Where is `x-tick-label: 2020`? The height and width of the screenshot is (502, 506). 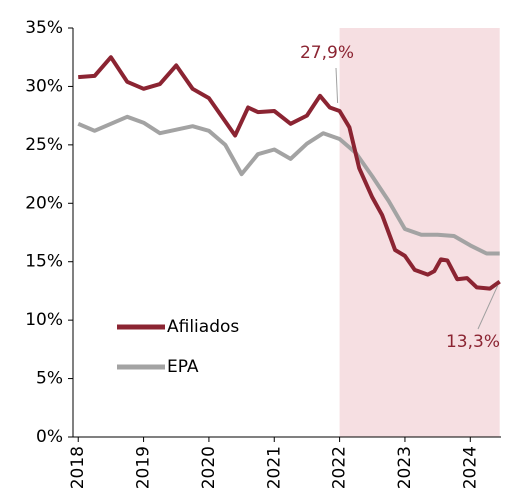
x-tick-label: 2020 is located at coordinates (209, 467).